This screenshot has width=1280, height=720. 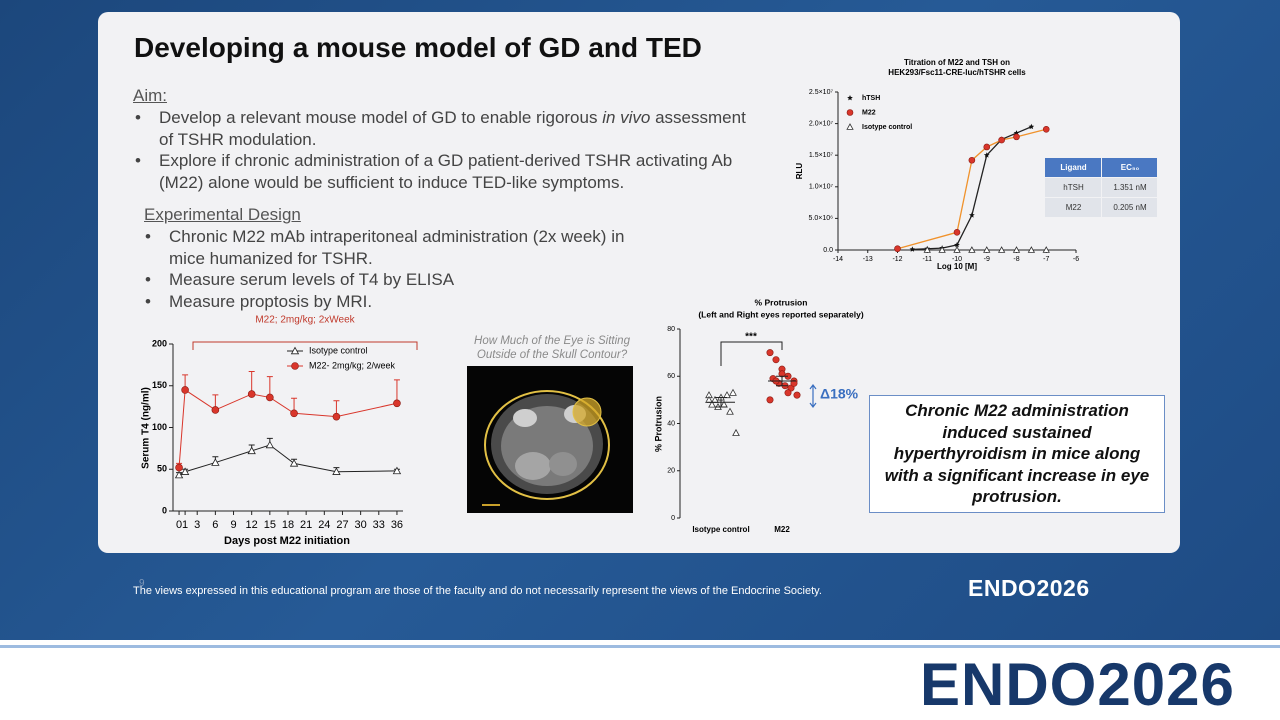 What do you see at coordinates (972, 188) in the screenshot?
I see `curve` at bounding box center [972, 188].